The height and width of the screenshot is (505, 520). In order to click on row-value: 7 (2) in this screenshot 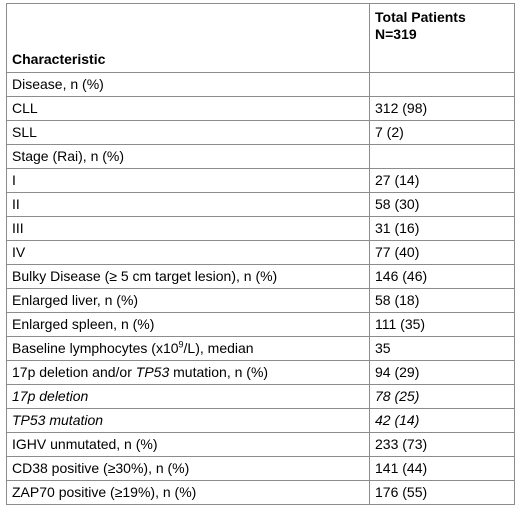, I will do `click(442, 132)`.